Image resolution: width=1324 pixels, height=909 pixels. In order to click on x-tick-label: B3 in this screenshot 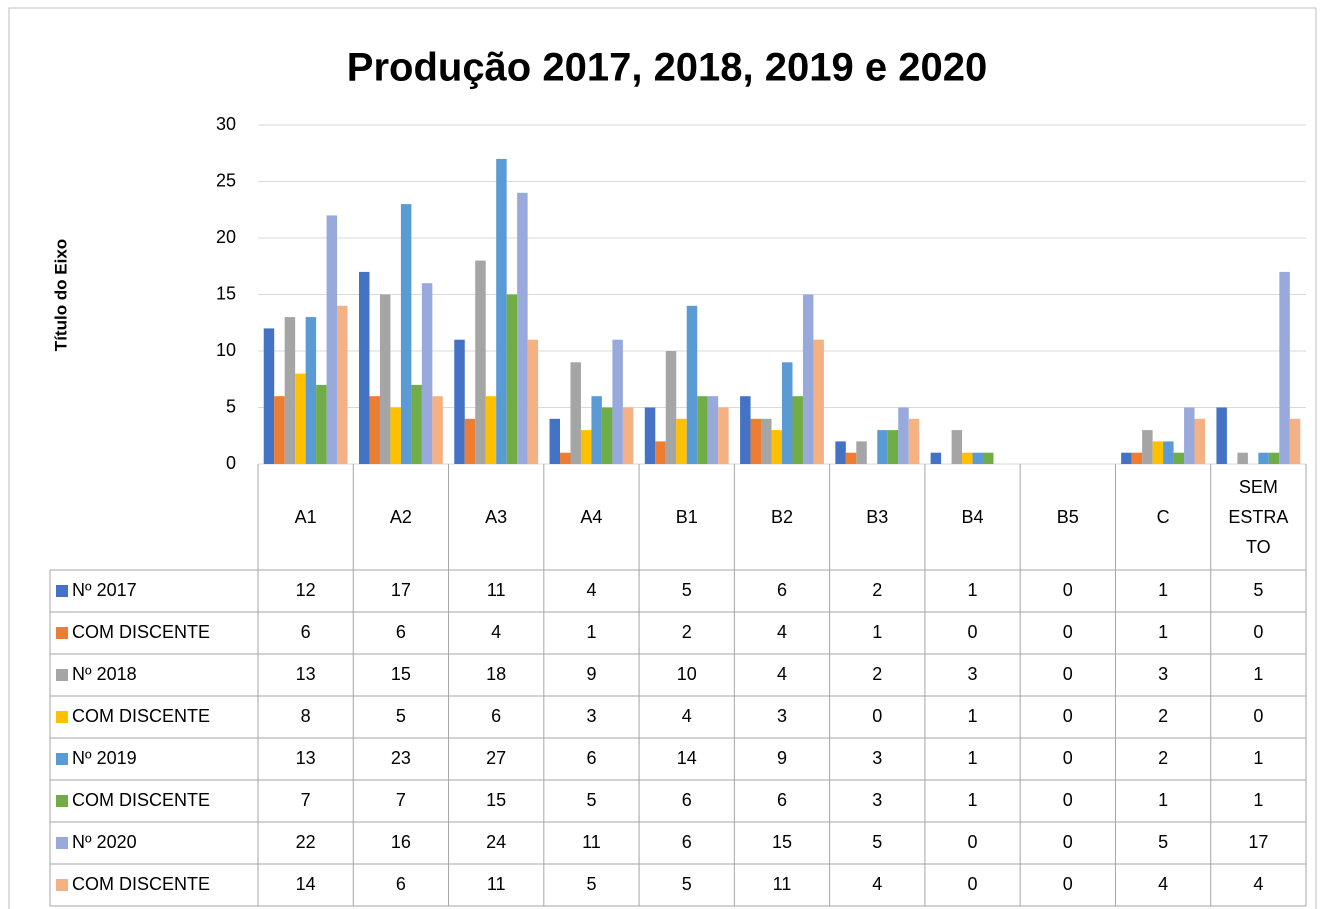, I will do `click(877, 517)`.